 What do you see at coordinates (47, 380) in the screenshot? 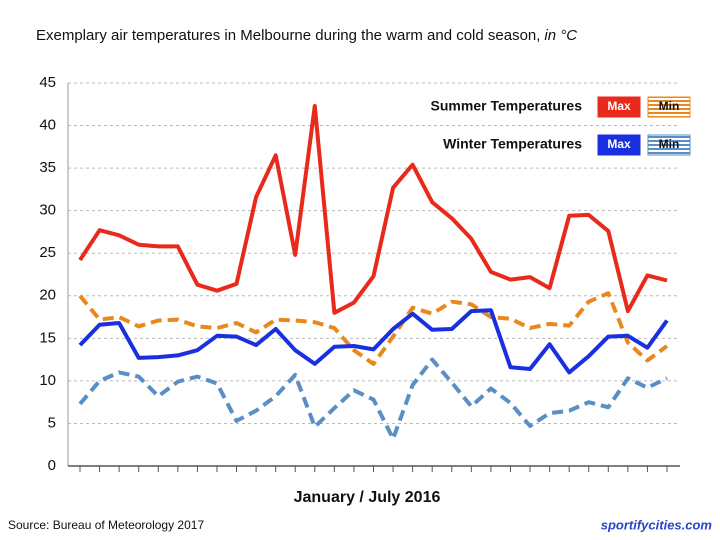
I see `y-tick-label: 10` at bounding box center [47, 380].